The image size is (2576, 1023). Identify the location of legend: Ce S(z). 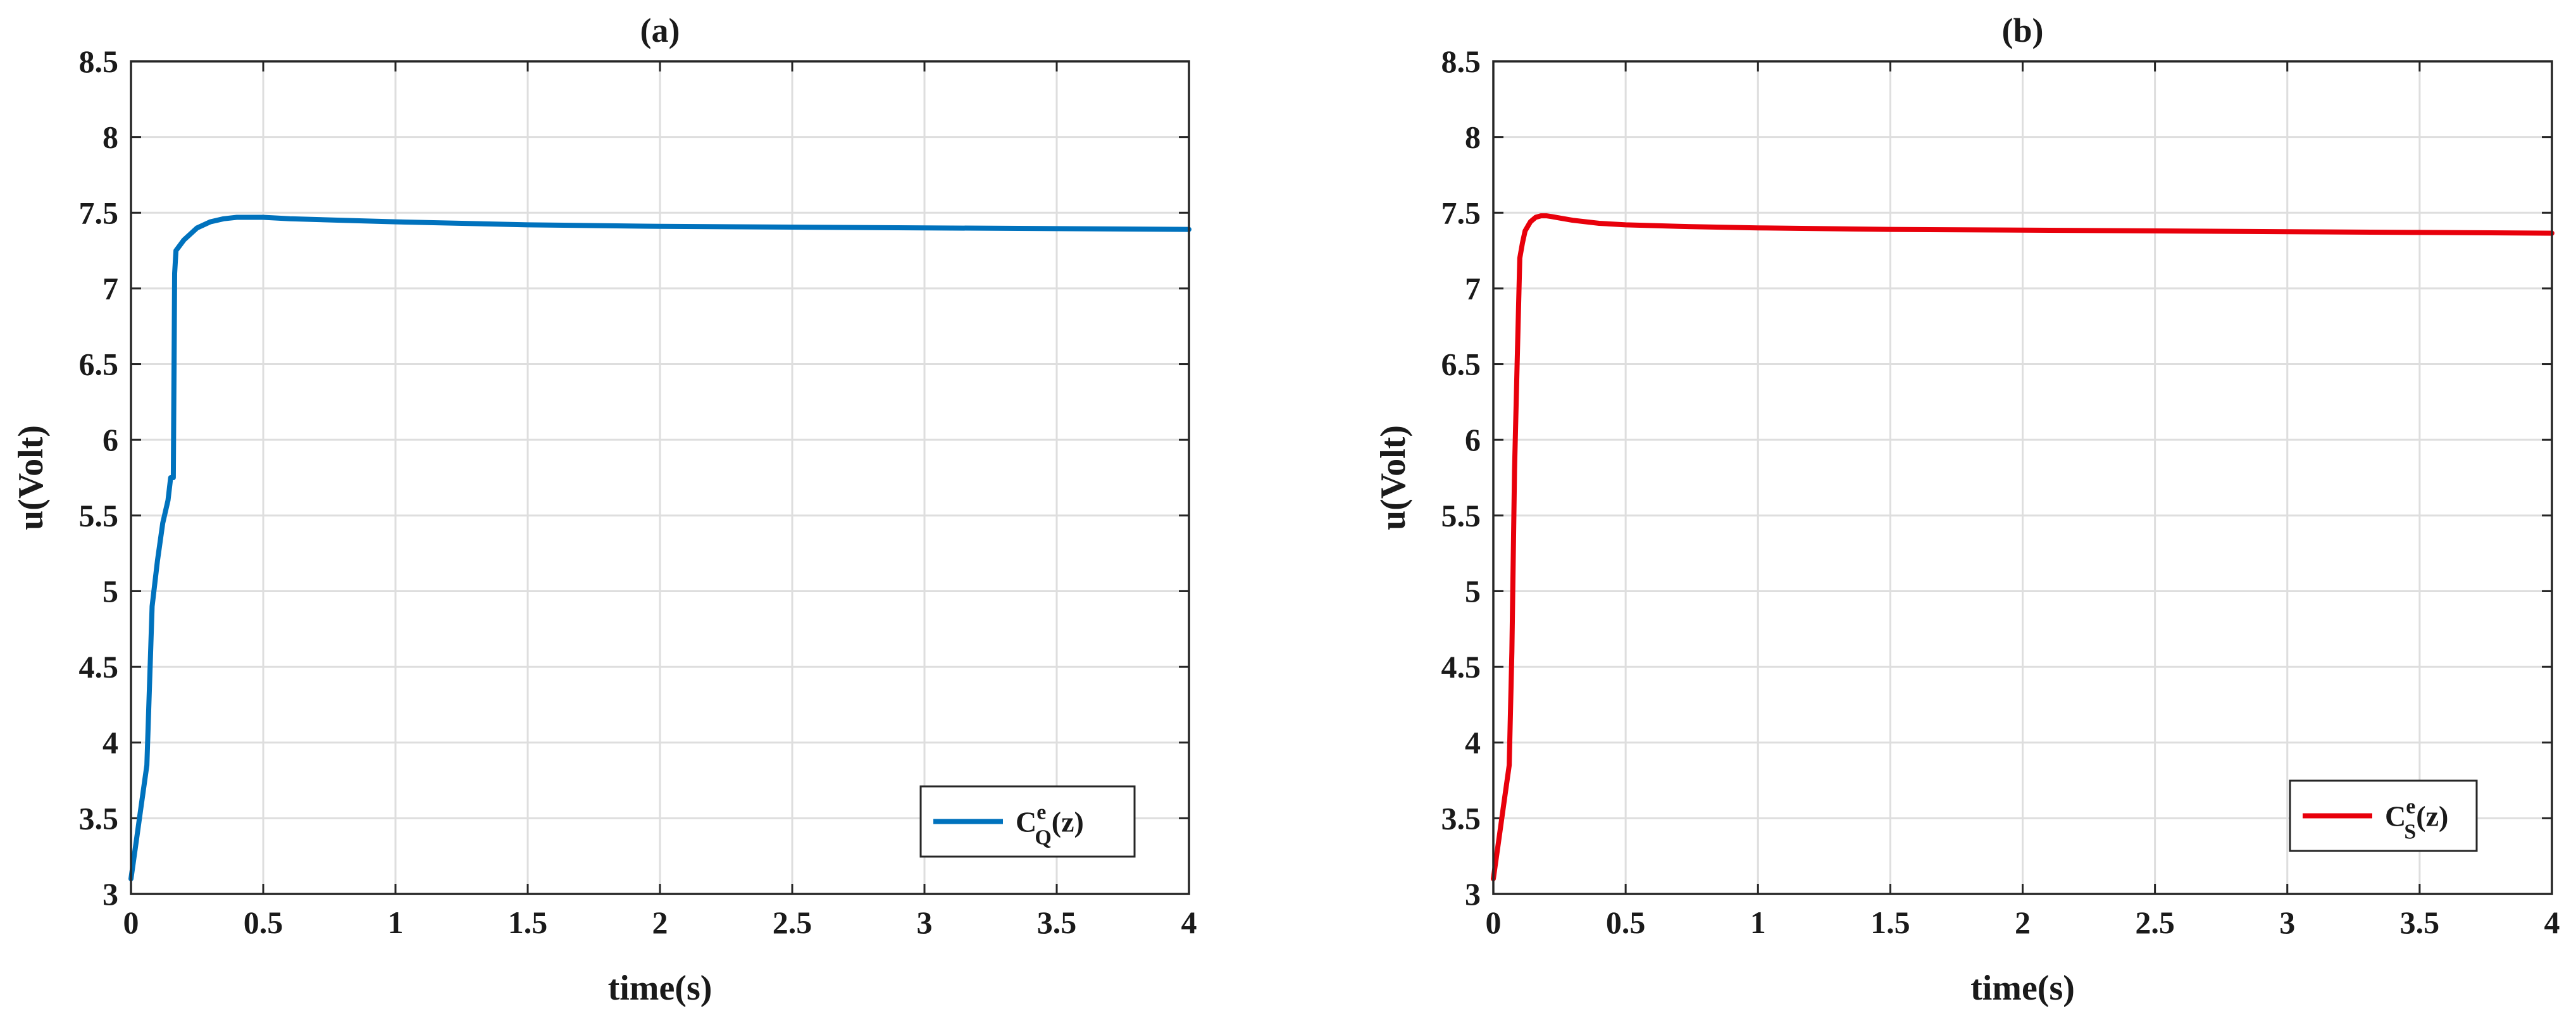
(2383, 815).